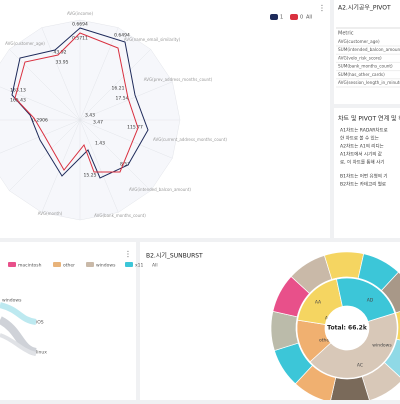  What do you see at coordinates (118, 89) in the screenshot?
I see `data-label: 16.21` at bounding box center [118, 89].